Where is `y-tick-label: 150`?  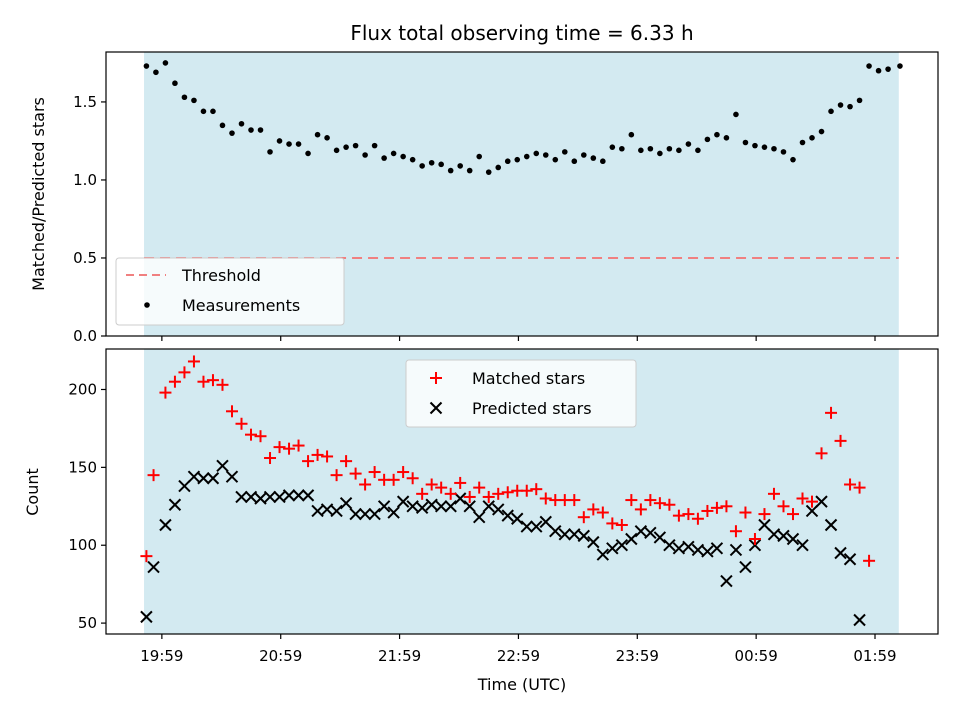
y-tick-label: 150 is located at coordinates (82, 467).